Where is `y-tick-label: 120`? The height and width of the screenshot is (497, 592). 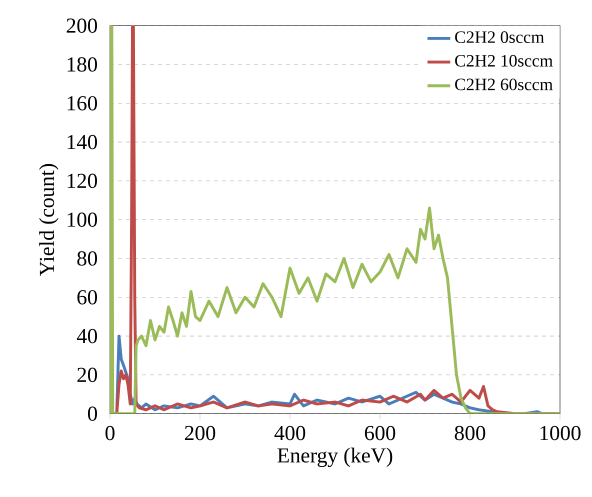
y-tick-label: 120 is located at coordinates (83, 181).